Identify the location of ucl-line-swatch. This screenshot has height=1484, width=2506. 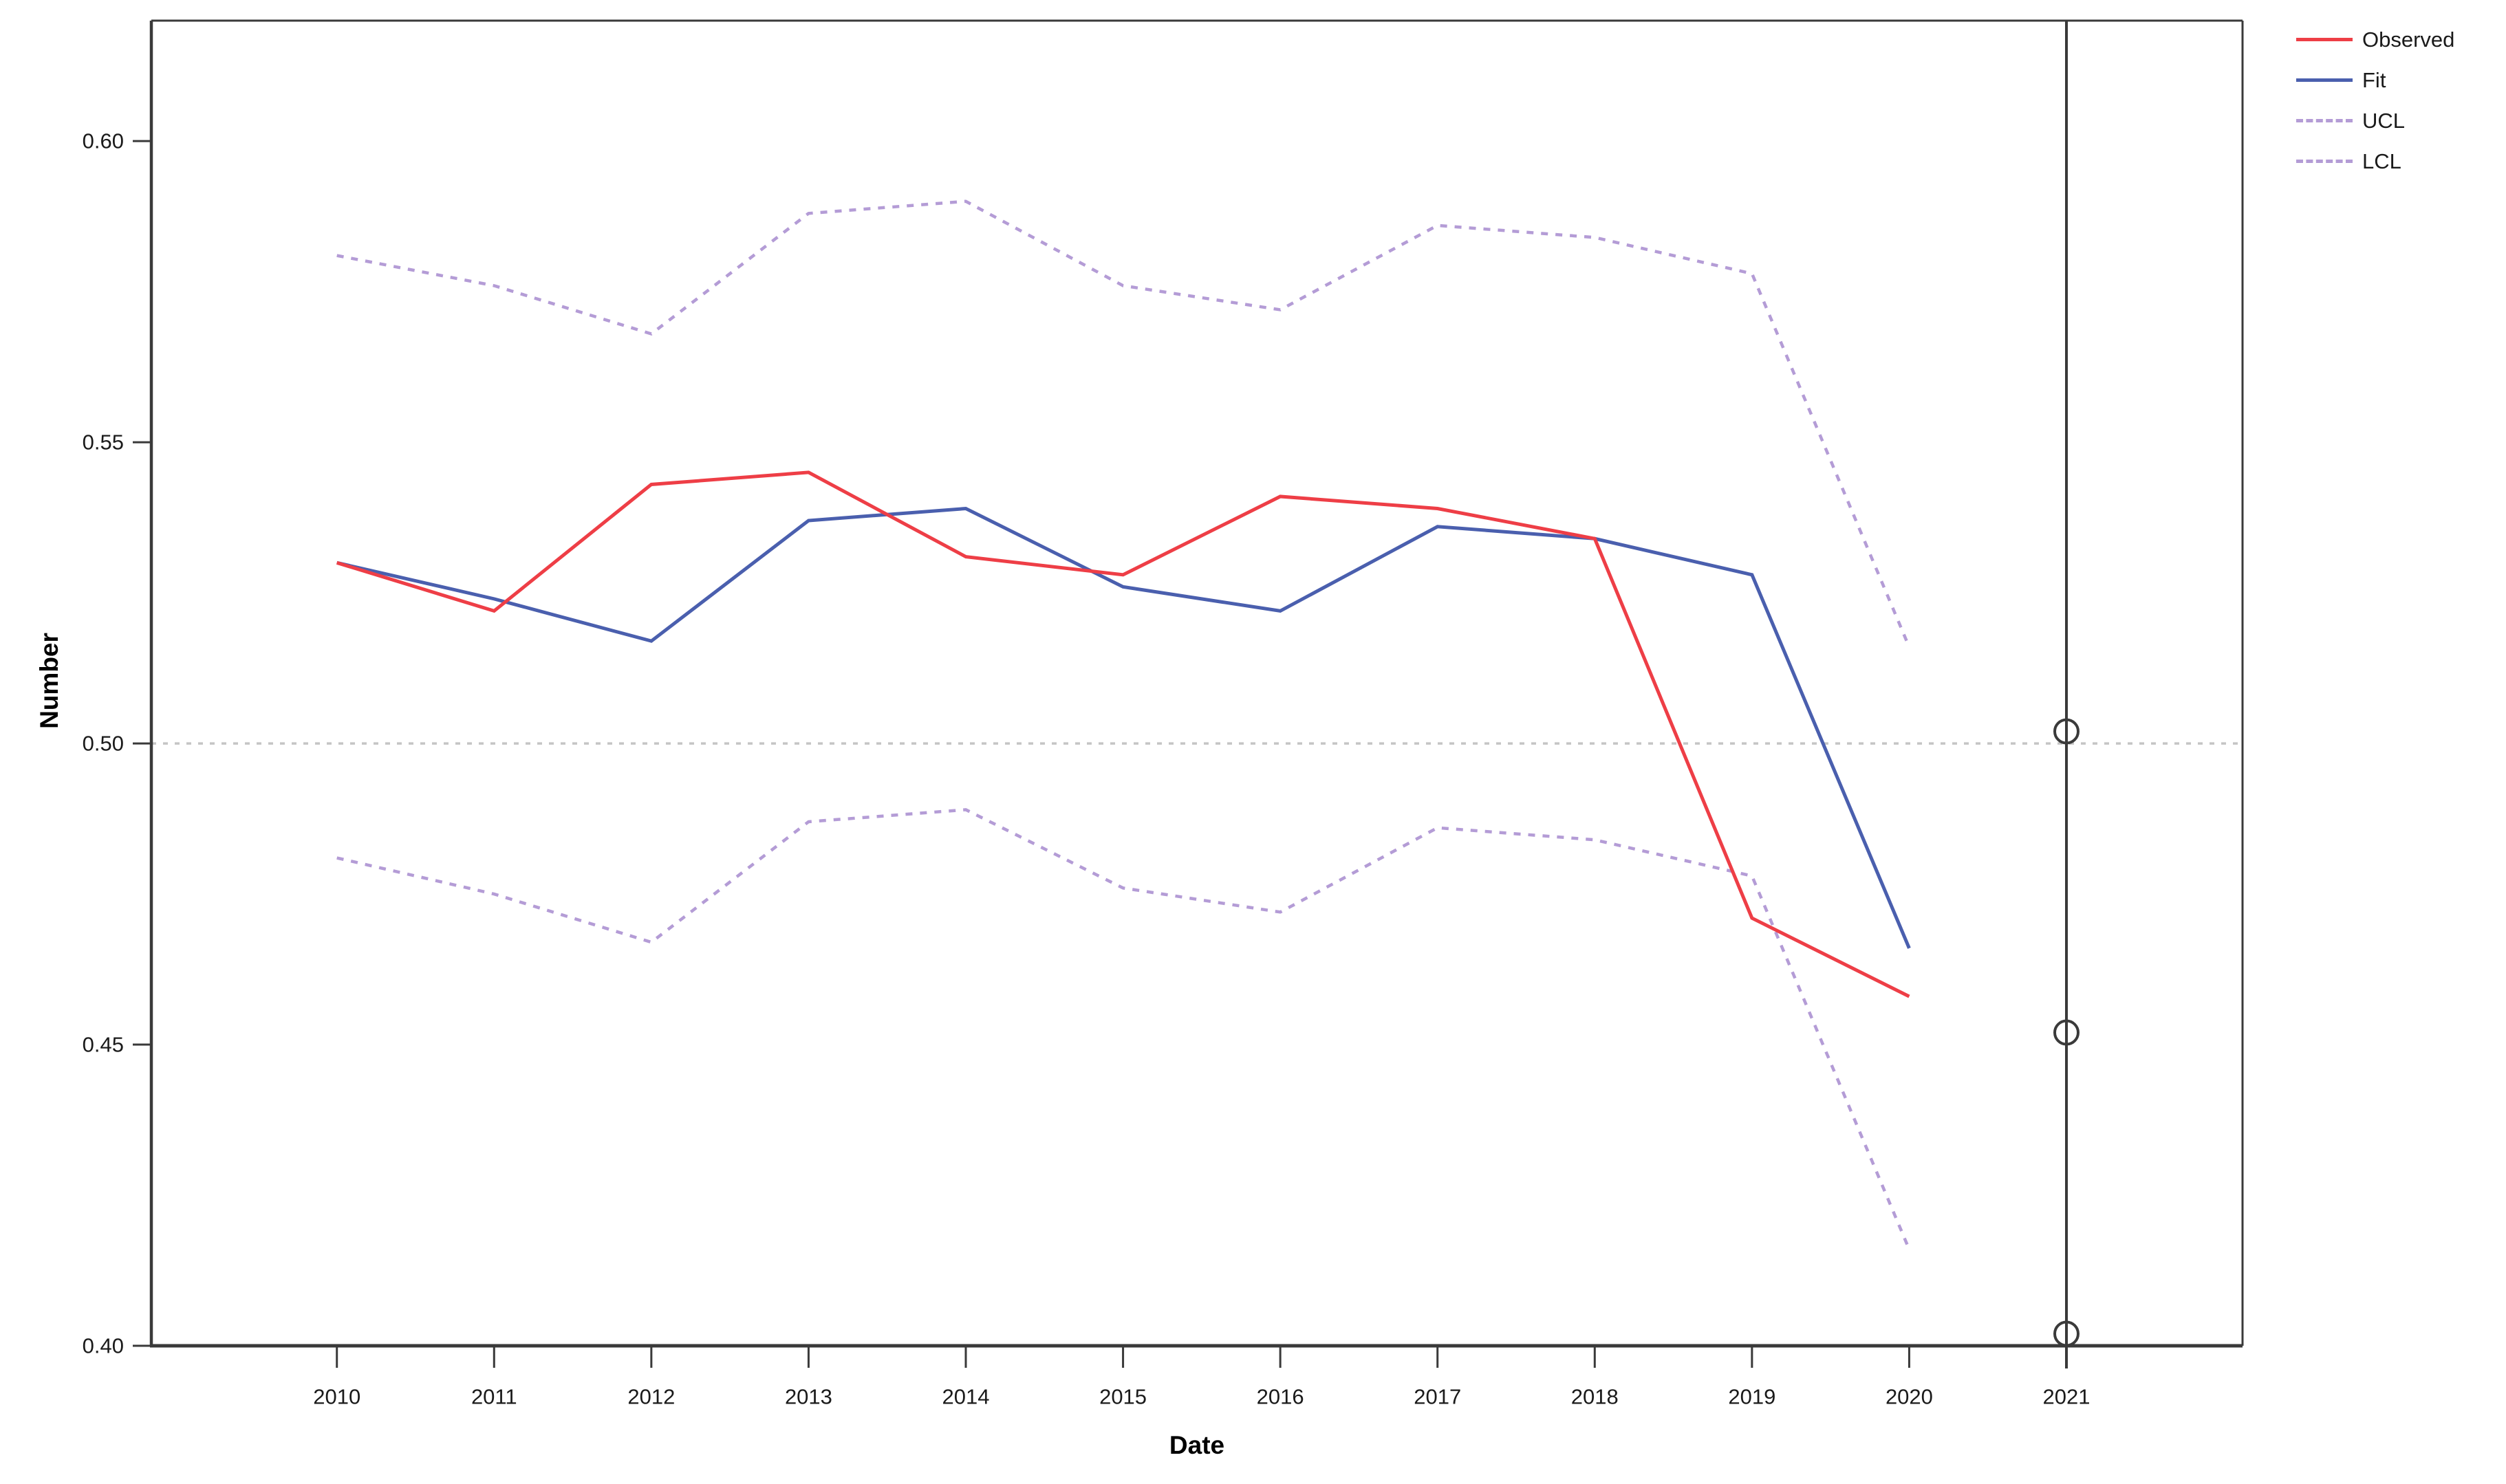
(2324, 120).